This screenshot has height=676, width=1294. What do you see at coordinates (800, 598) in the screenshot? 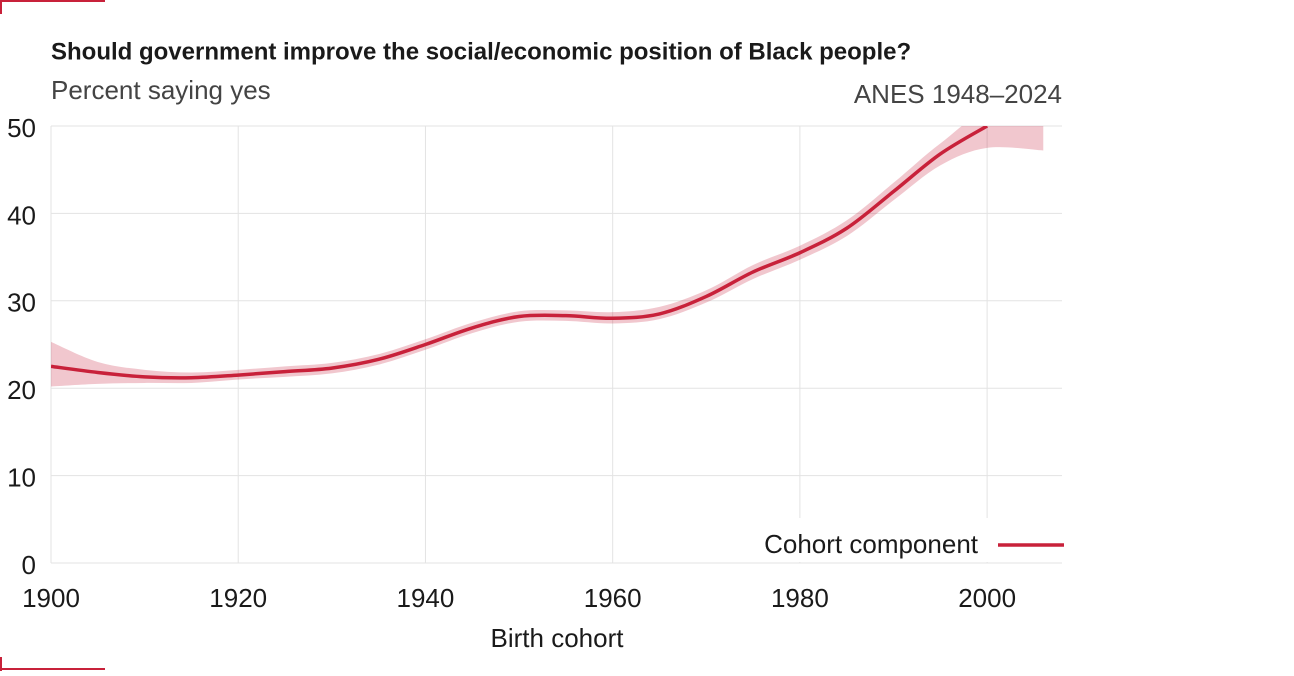
I see `x-tick-label: 1980` at bounding box center [800, 598].